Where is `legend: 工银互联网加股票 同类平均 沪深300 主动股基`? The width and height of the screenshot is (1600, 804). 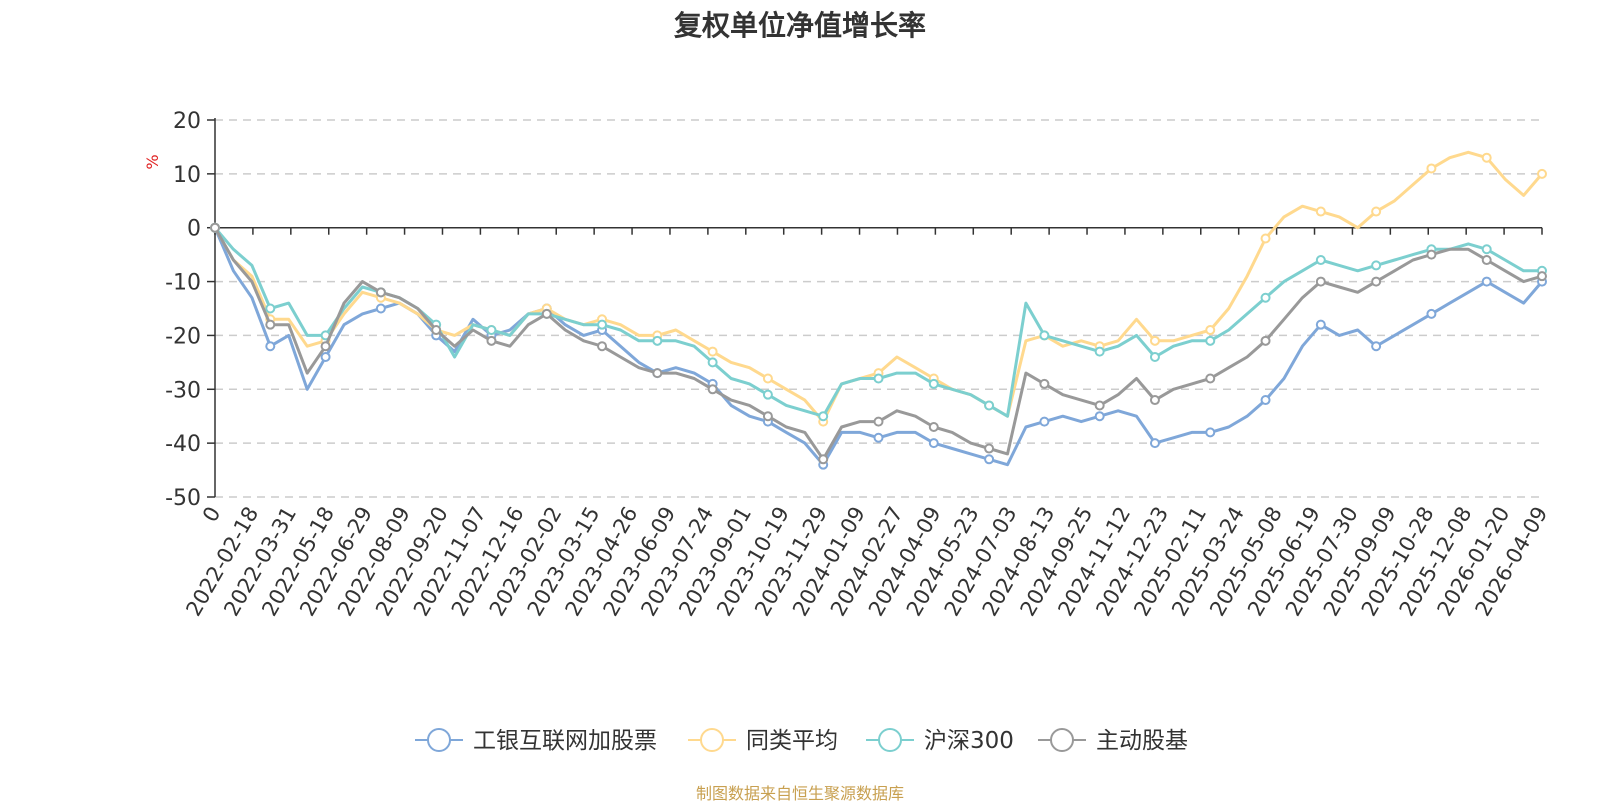 legend: 工银互联网加股票 同类平均 沪深300 主动股基 is located at coordinates (801, 741).